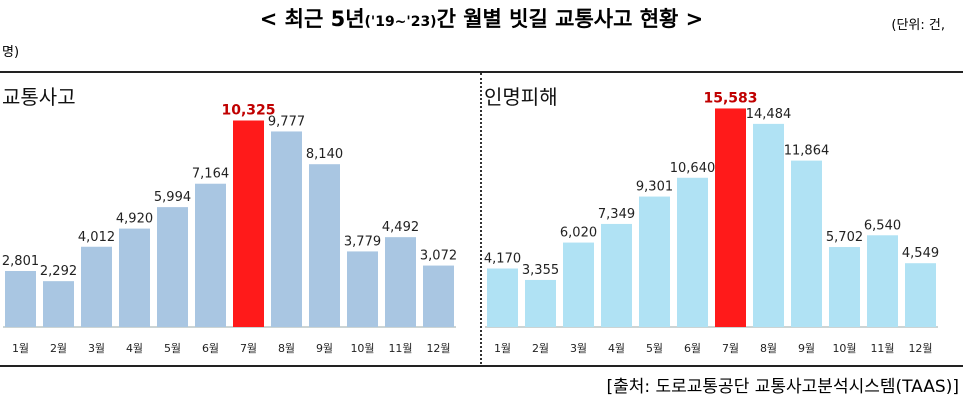 This screenshot has height=406, width=963. I want to click on accidents-tick-10: 10월, so click(362, 348).